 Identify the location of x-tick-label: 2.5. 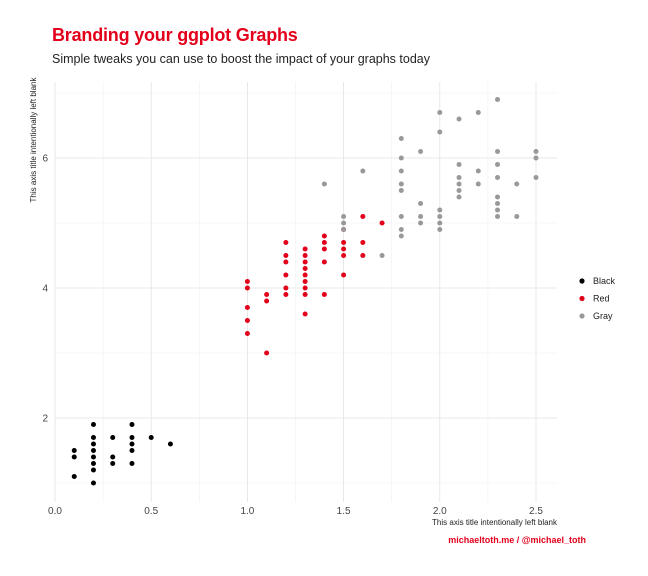
(536, 511).